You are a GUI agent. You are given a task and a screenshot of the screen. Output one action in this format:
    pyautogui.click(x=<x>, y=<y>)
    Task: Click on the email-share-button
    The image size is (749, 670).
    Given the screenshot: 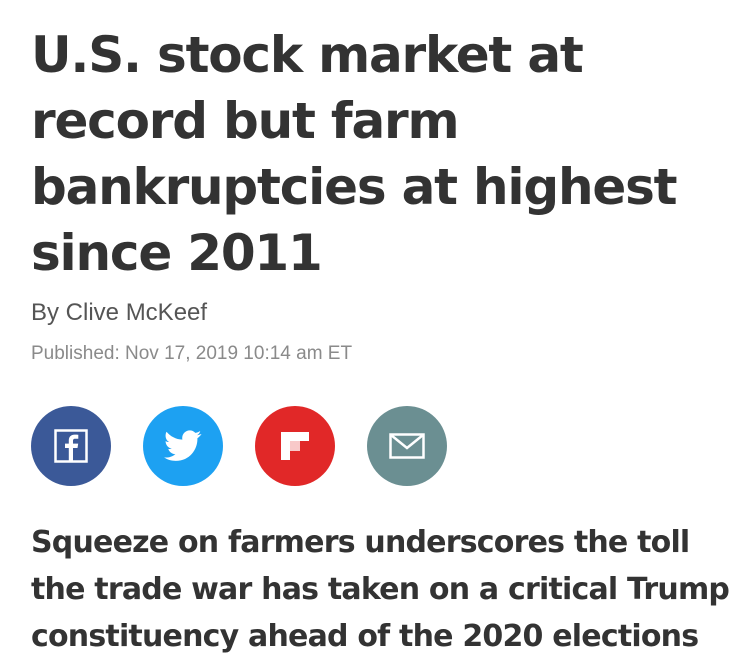 What is the action you would take?
    pyautogui.click(x=407, y=446)
    